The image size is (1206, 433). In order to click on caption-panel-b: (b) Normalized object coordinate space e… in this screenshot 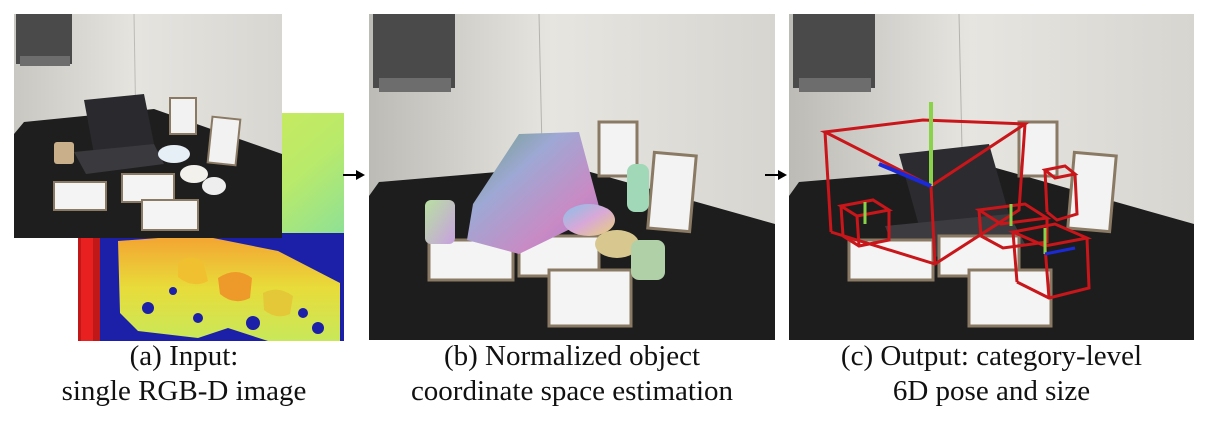, I will do `click(572, 374)`.